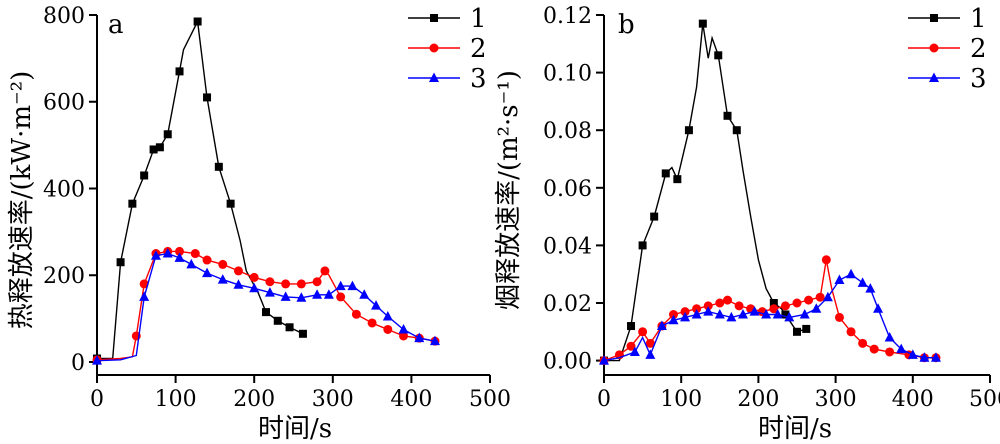 This screenshot has height=444, width=1000. What do you see at coordinates (567, 246) in the screenshot?
I see `y-tick-label: 0.04` at bounding box center [567, 246].